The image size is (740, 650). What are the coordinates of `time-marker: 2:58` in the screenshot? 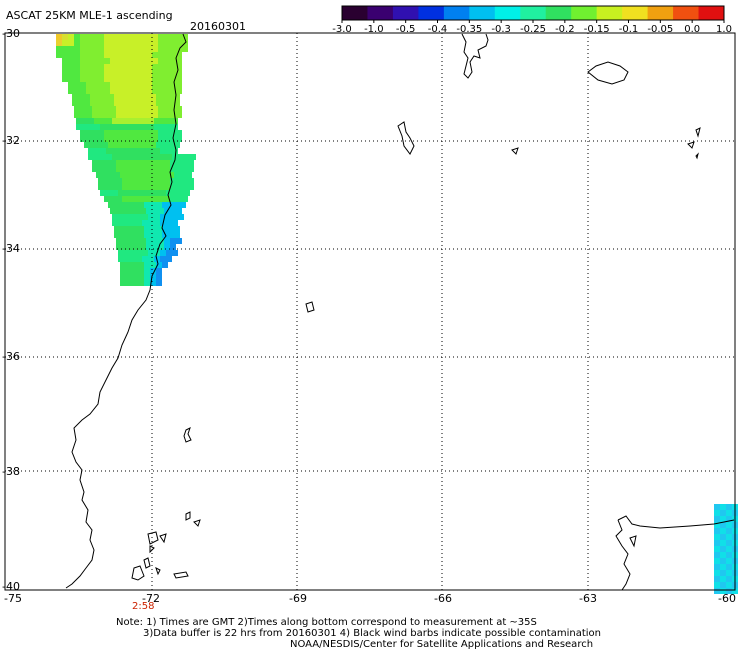 It's located at (143, 606).